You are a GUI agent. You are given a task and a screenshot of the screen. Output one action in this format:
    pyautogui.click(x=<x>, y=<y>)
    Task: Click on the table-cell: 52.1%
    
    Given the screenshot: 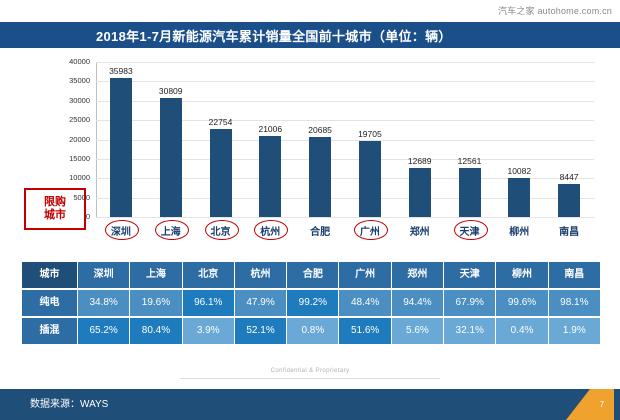 What is the action you would take?
    pyautogui.click(x=261, y=331)
    